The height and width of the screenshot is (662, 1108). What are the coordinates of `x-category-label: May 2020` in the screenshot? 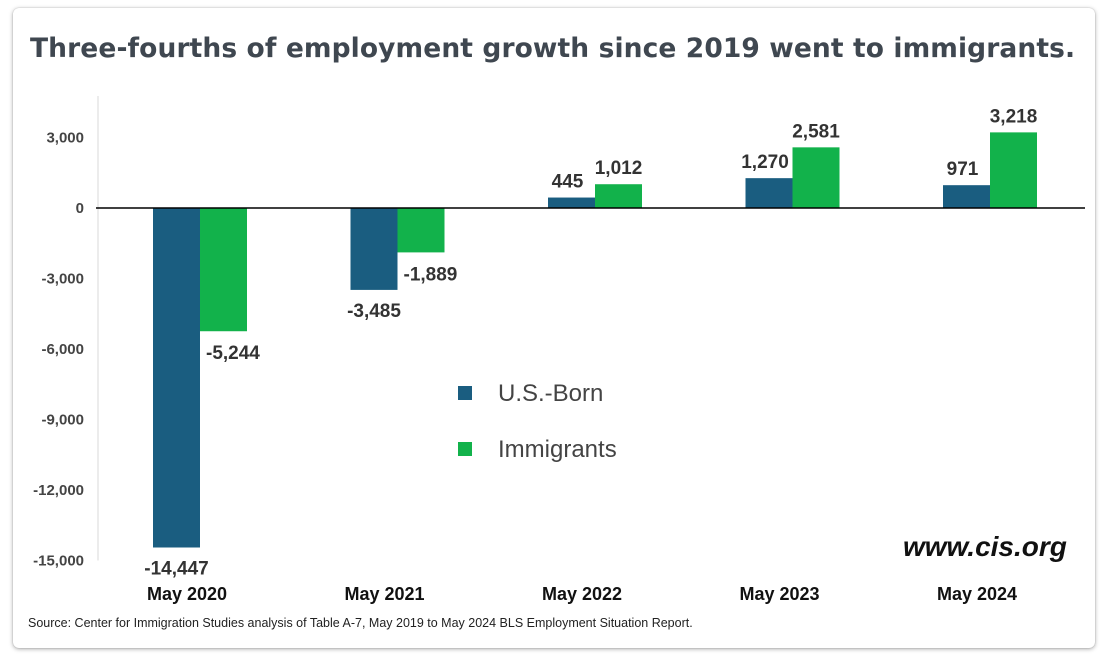 It's located at (187, 594).